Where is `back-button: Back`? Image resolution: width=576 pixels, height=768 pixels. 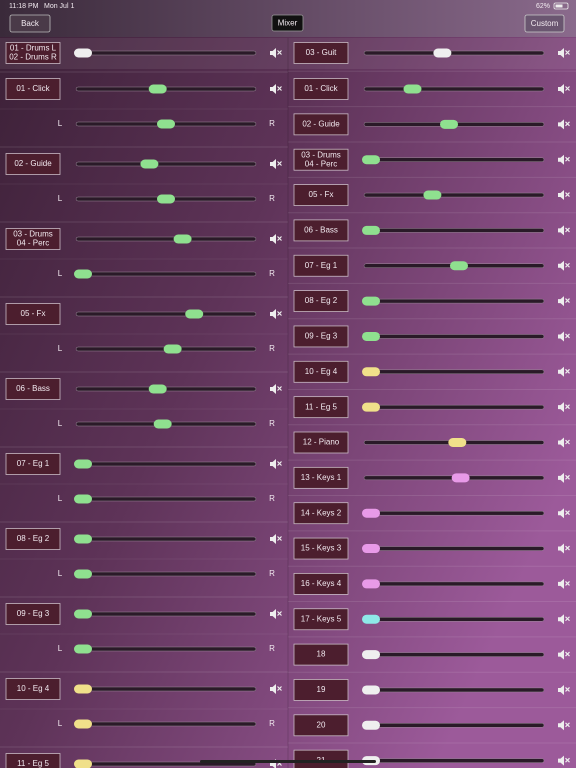
back-button: Back is located at coordinates (30, 23).